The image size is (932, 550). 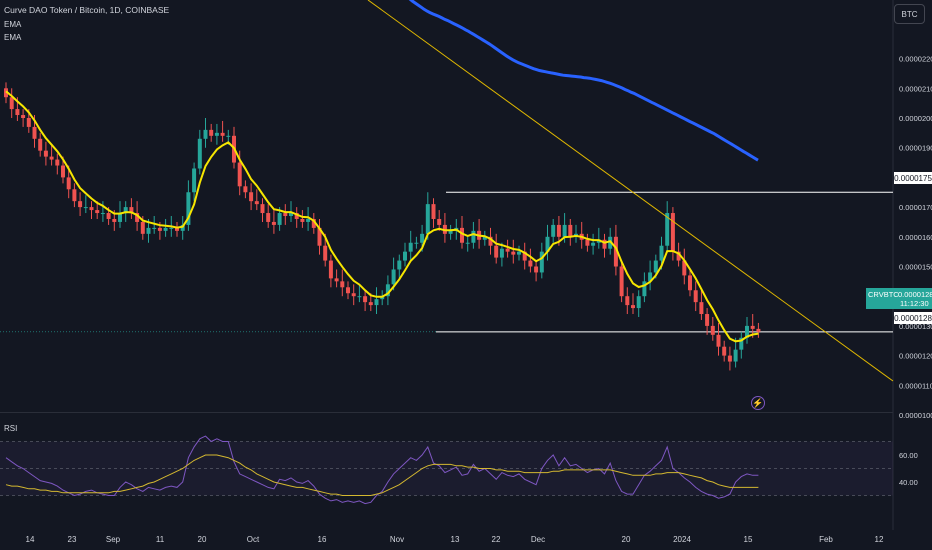 I want to click on y-tick-label: 0.0000210, so click(x=915, y=88).